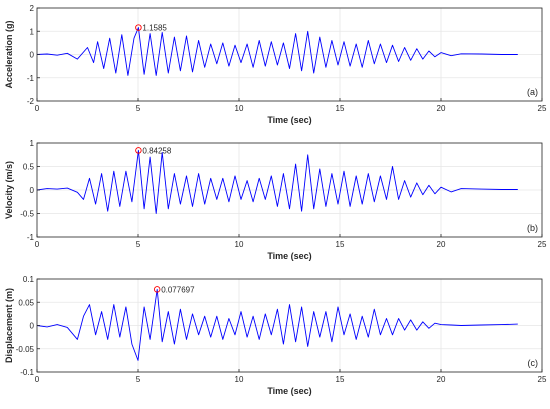 This screenshot has width=550, height=409. I want to click on y-axis-label: Displacement (m), so click(9, 325).